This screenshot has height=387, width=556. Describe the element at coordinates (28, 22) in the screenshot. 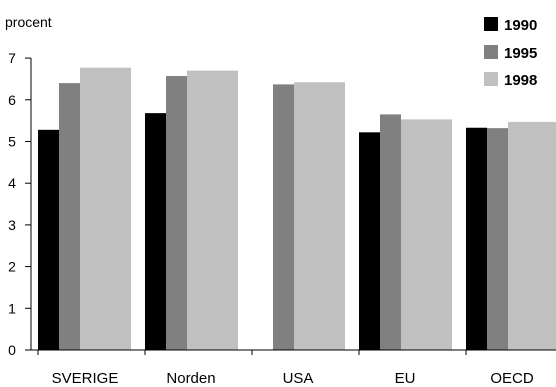

I see `y-axis-label: procent` at that location.